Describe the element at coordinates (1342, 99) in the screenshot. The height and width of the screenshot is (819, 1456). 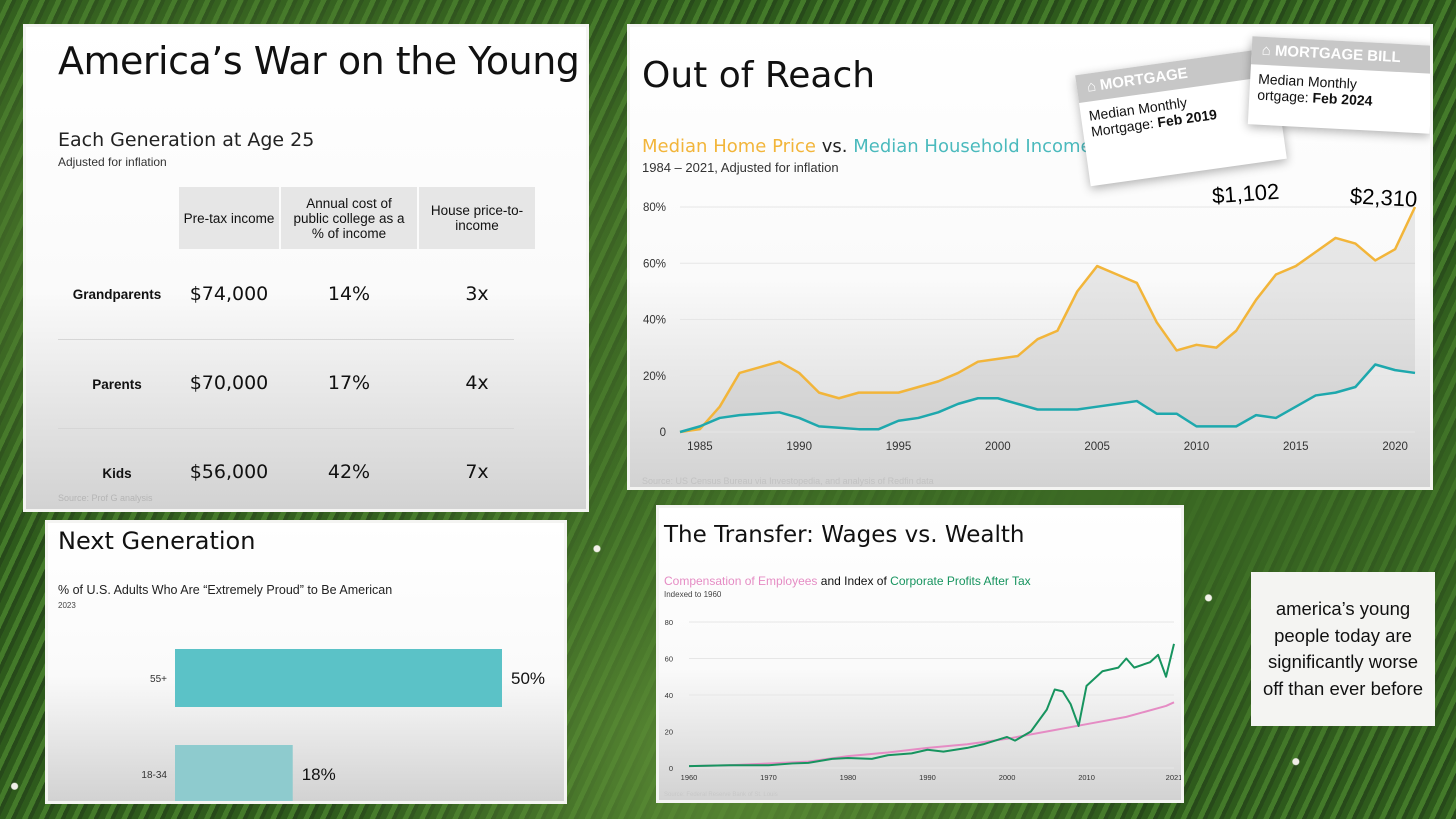
I see `bill-date: Feb 2024` at that location.